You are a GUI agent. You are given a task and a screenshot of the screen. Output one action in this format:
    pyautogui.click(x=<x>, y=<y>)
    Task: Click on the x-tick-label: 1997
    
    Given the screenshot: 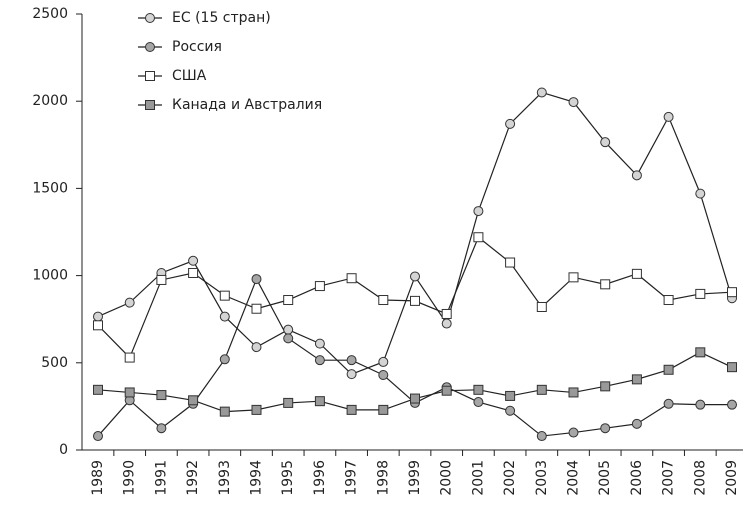 What is the action you would take?
    pyautogui.click(x=352, y=478)
    